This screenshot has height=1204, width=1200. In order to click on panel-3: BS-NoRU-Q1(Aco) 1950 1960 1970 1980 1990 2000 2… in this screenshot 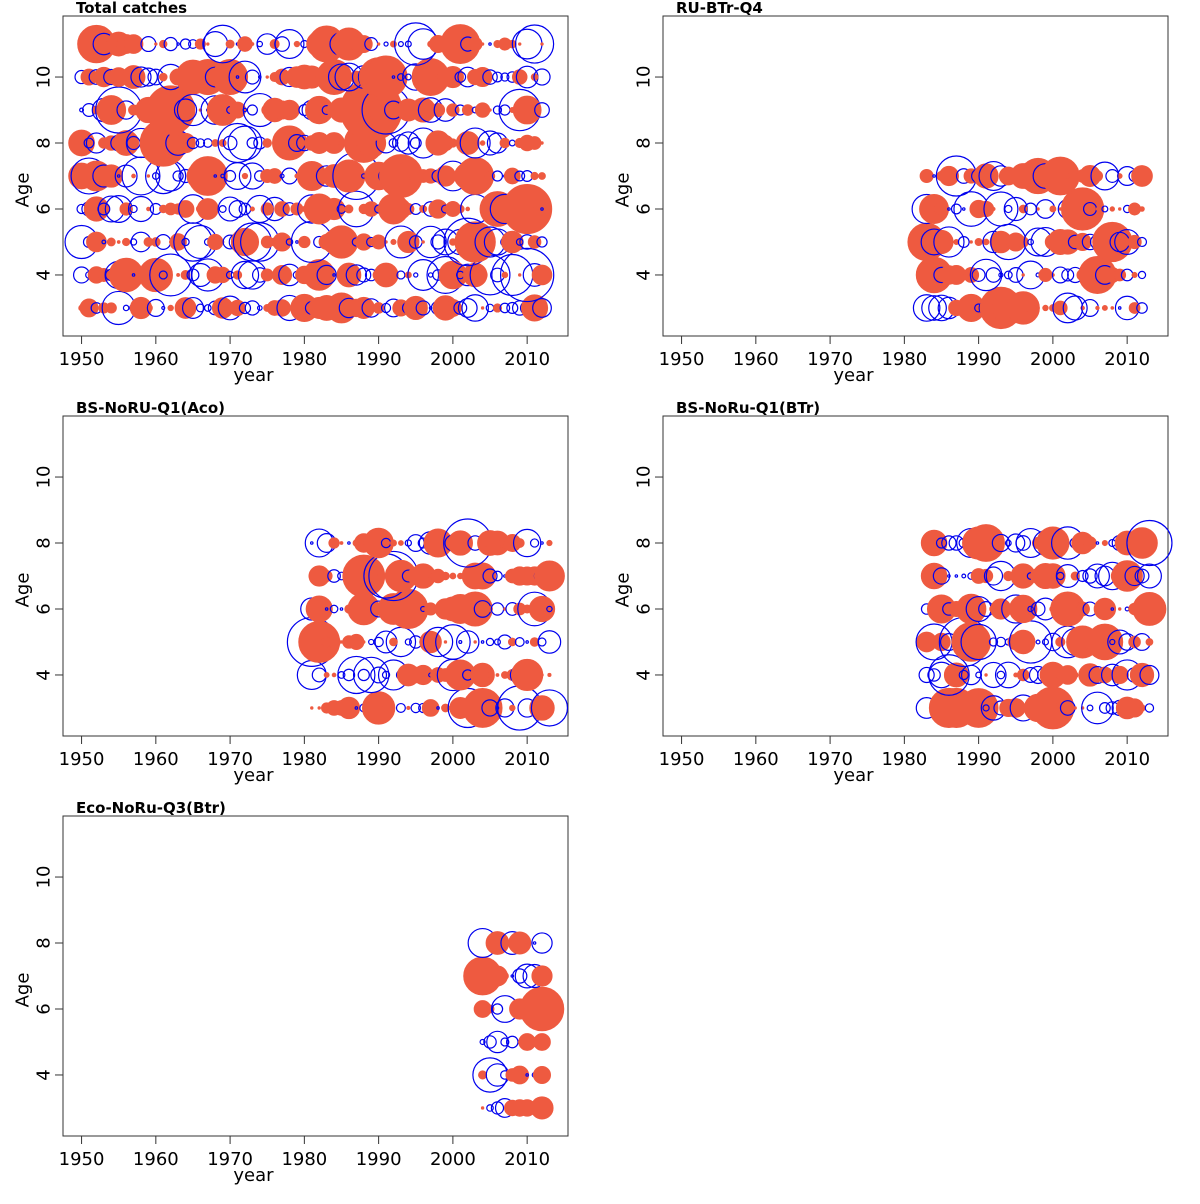, I will do `click(291, 592)`.